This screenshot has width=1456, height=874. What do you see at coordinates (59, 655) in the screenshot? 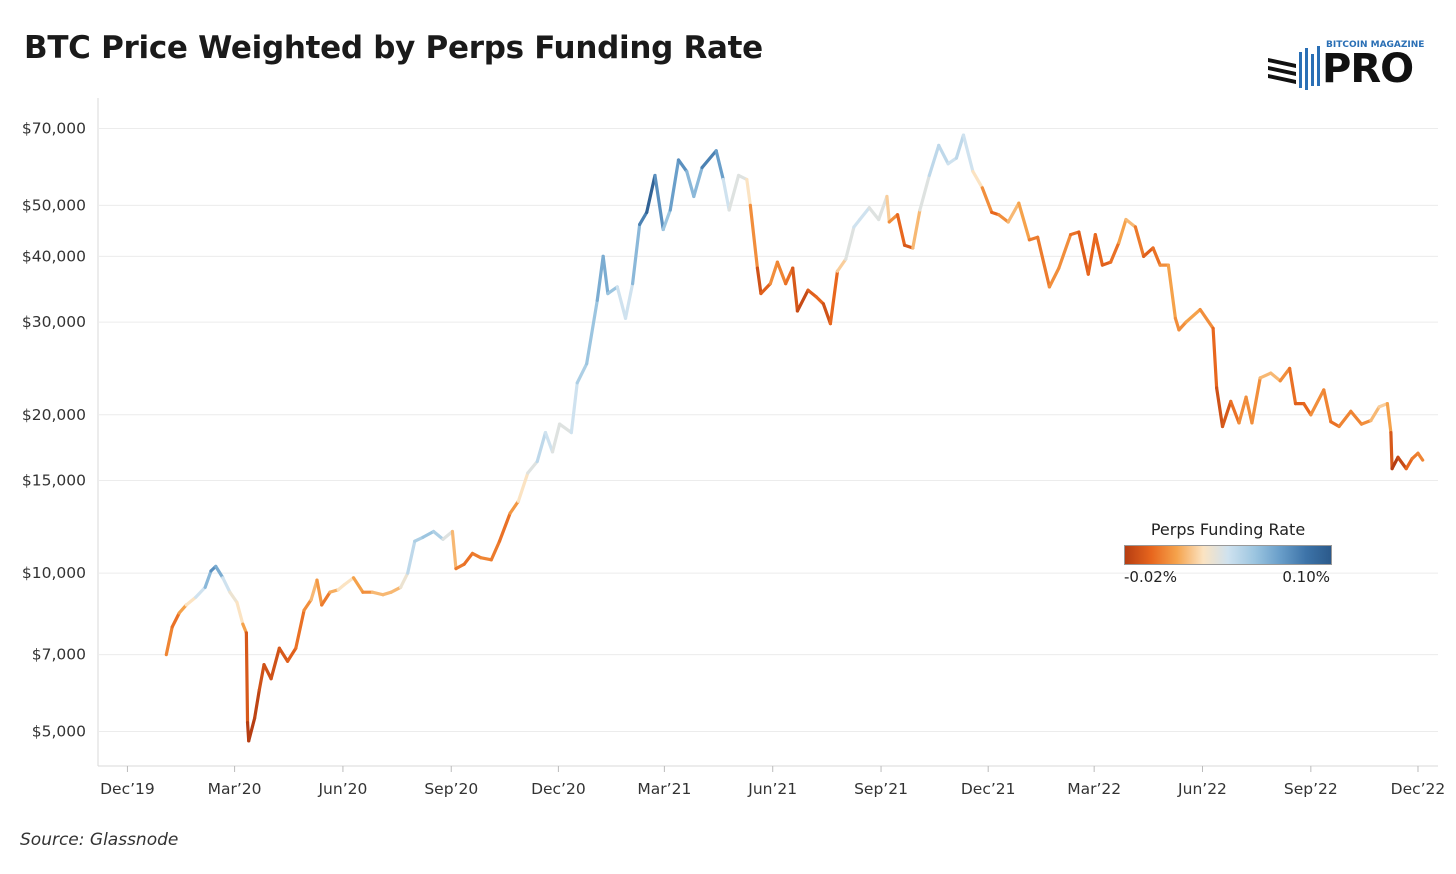
I see `y-tick-label: $7,000` at bounding box center [59, 655].